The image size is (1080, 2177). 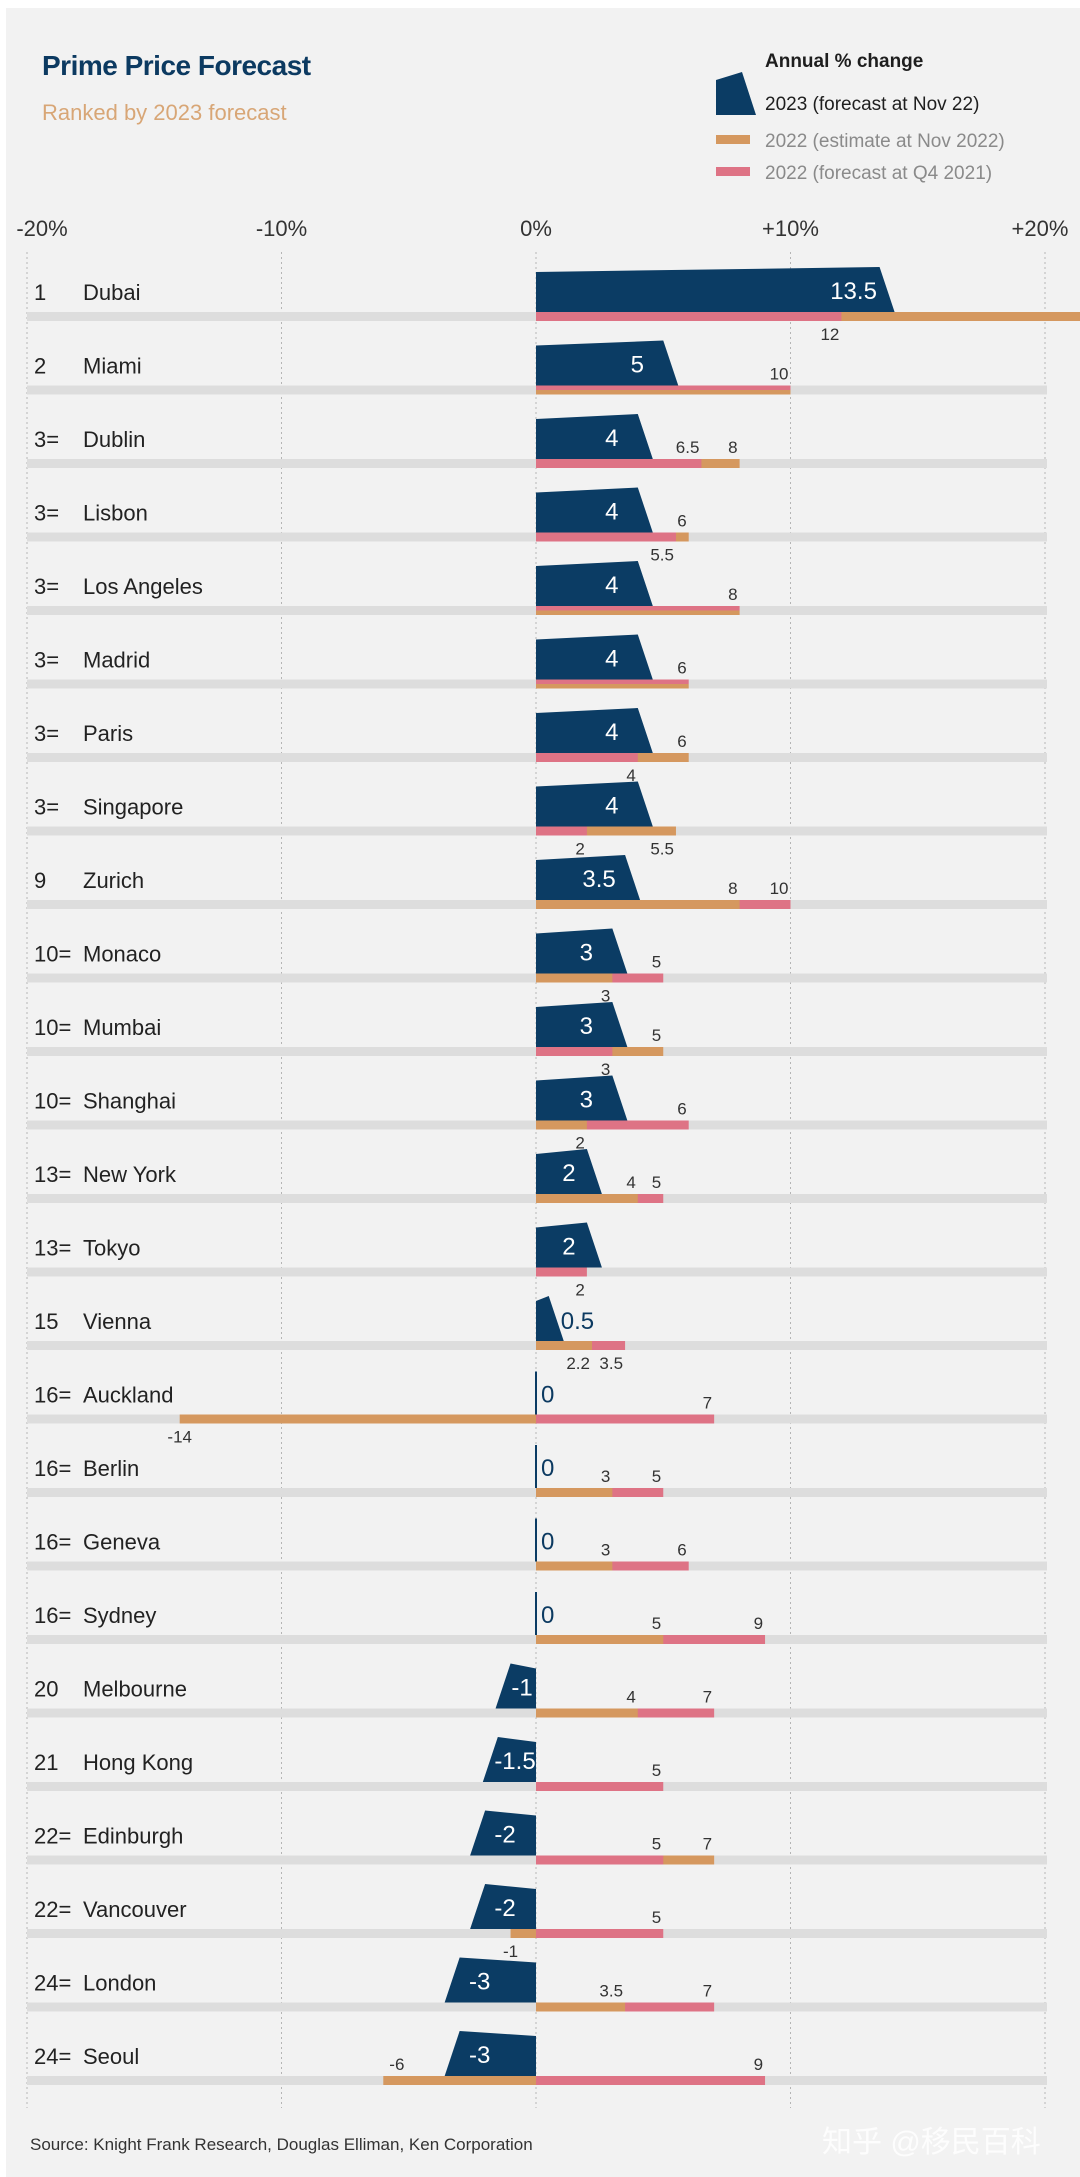 What do you see at coordinates (605, 1069) in the screenshot?
I see `forecast-2022-label: 3` at bounding box center [605, 1069].